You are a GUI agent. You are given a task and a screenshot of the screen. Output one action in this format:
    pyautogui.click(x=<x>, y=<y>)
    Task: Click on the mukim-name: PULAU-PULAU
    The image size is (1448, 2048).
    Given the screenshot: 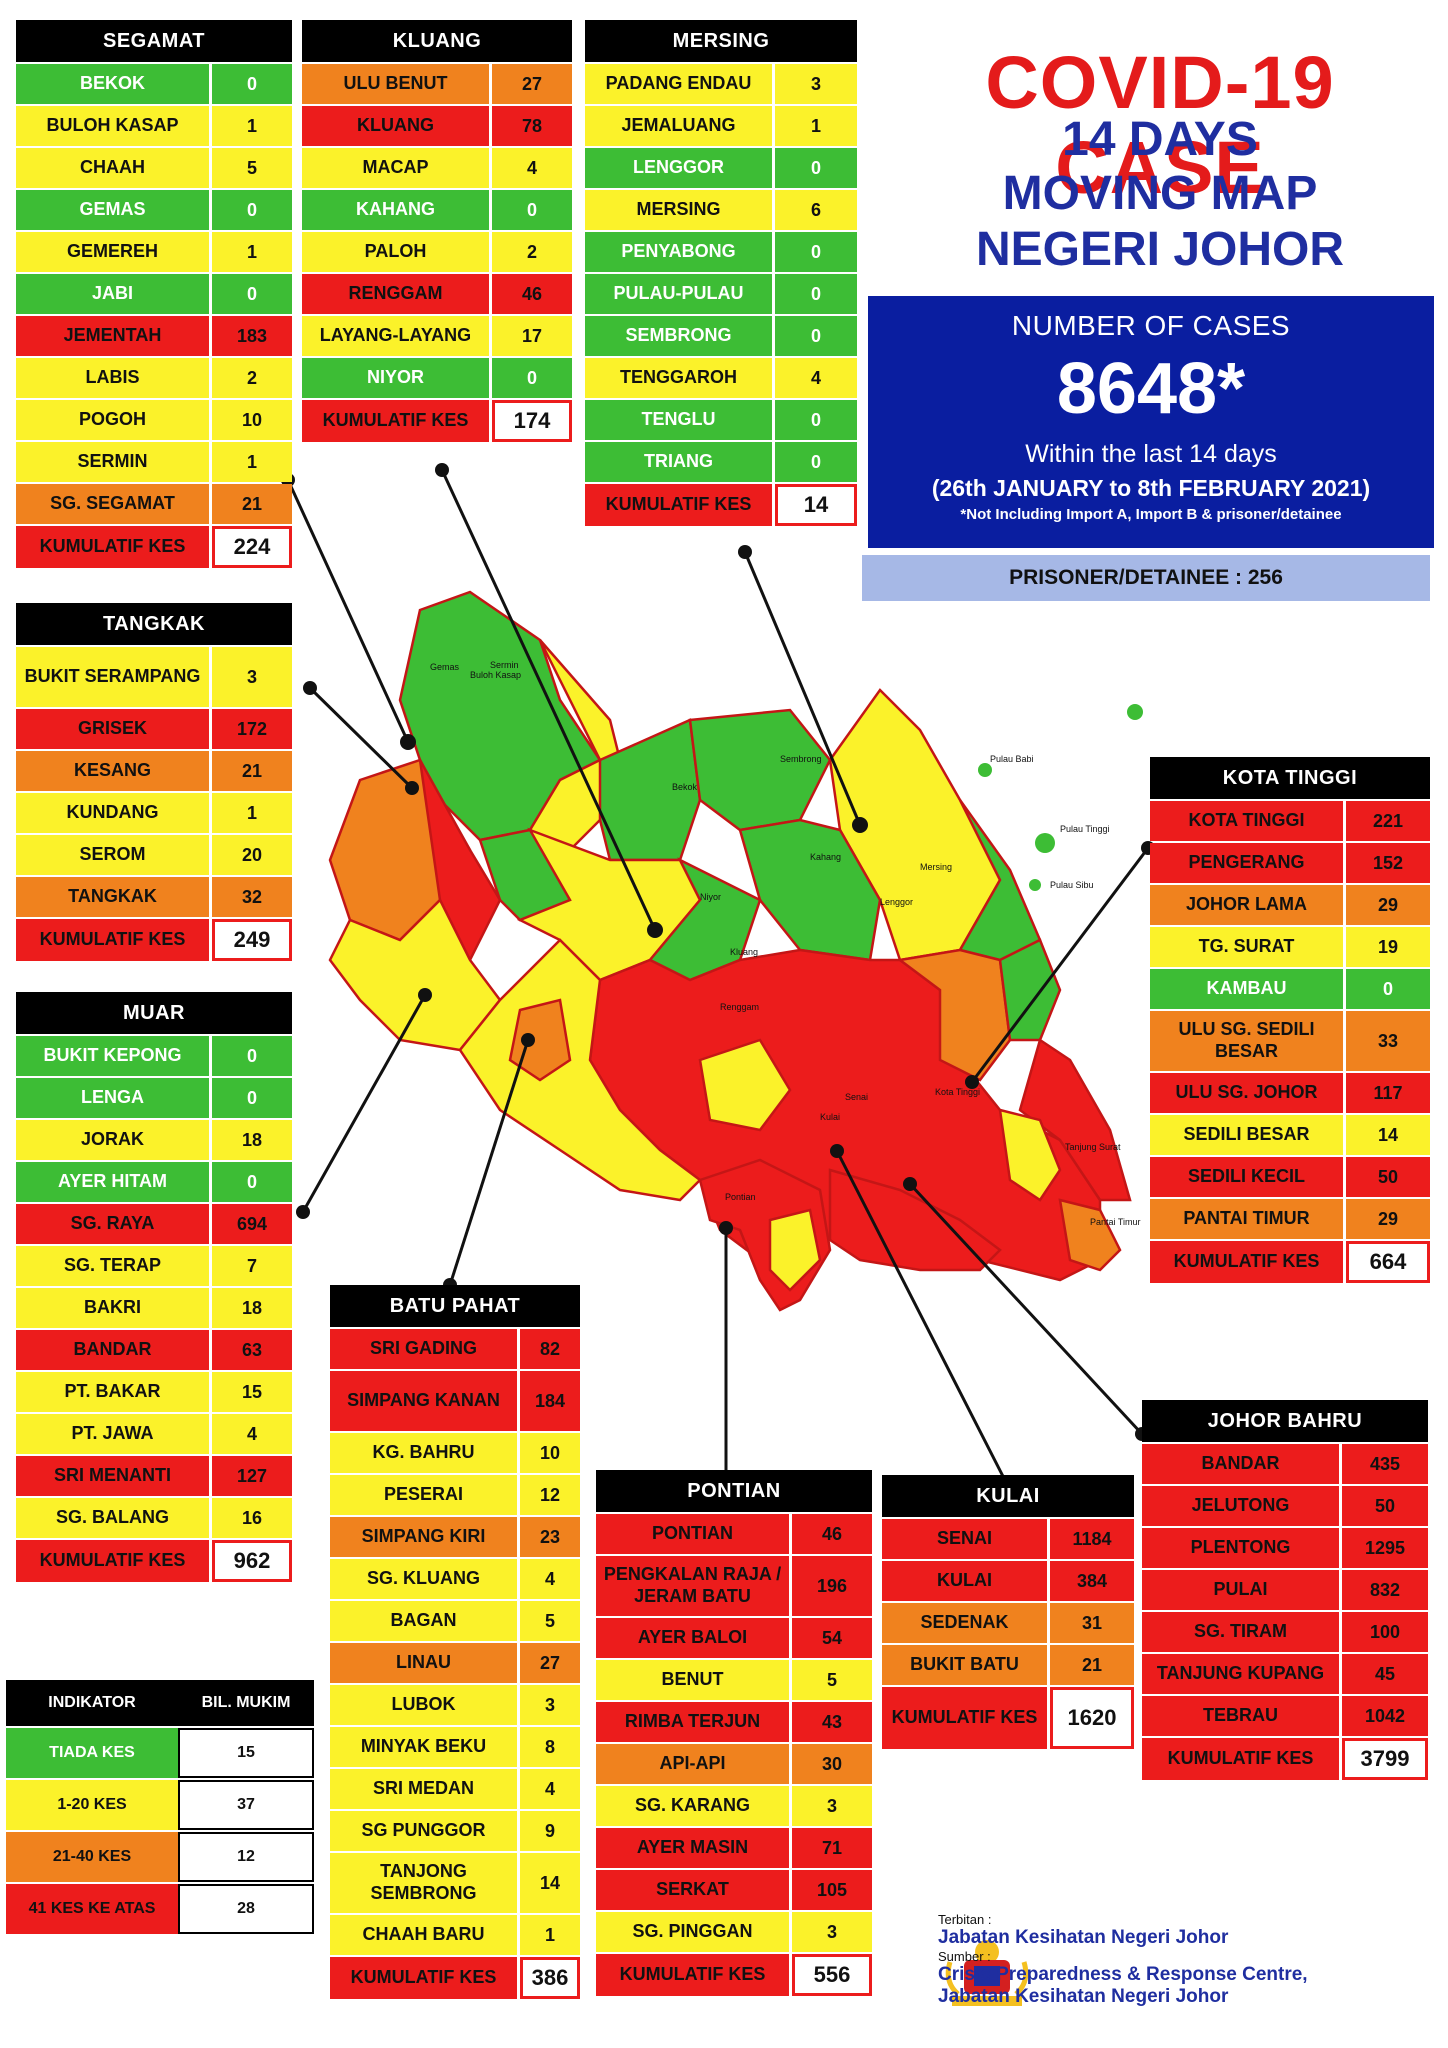 What is the action you would take?
    pyautogui.click(x=680, y=294)
    